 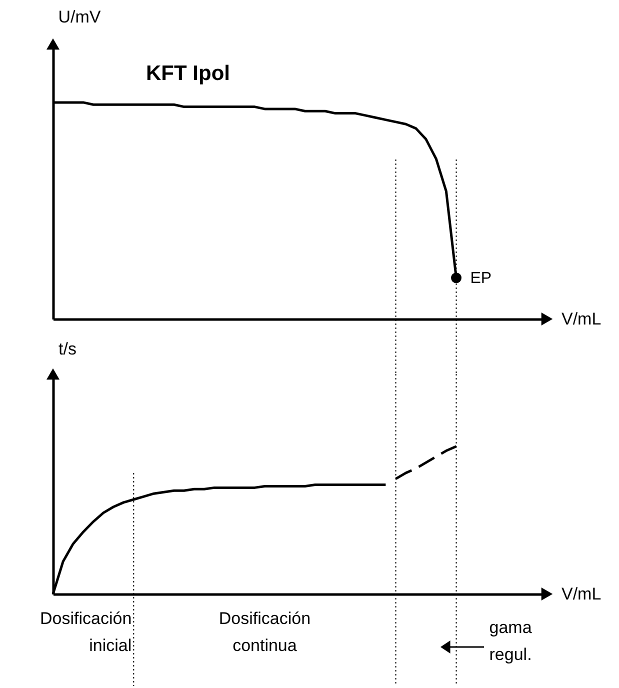 I want to click on y-axis-title: t/s, so click(x=67, y=349).